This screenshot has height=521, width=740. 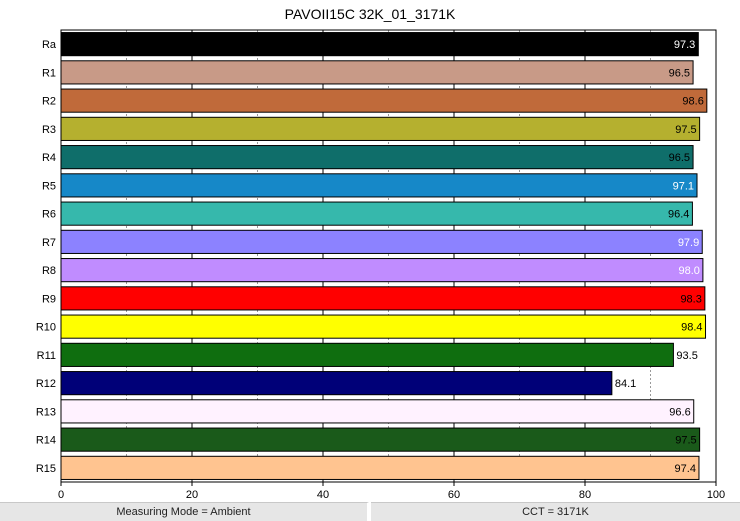 I want to click on category-label: R4, so click(x=49, y=158).